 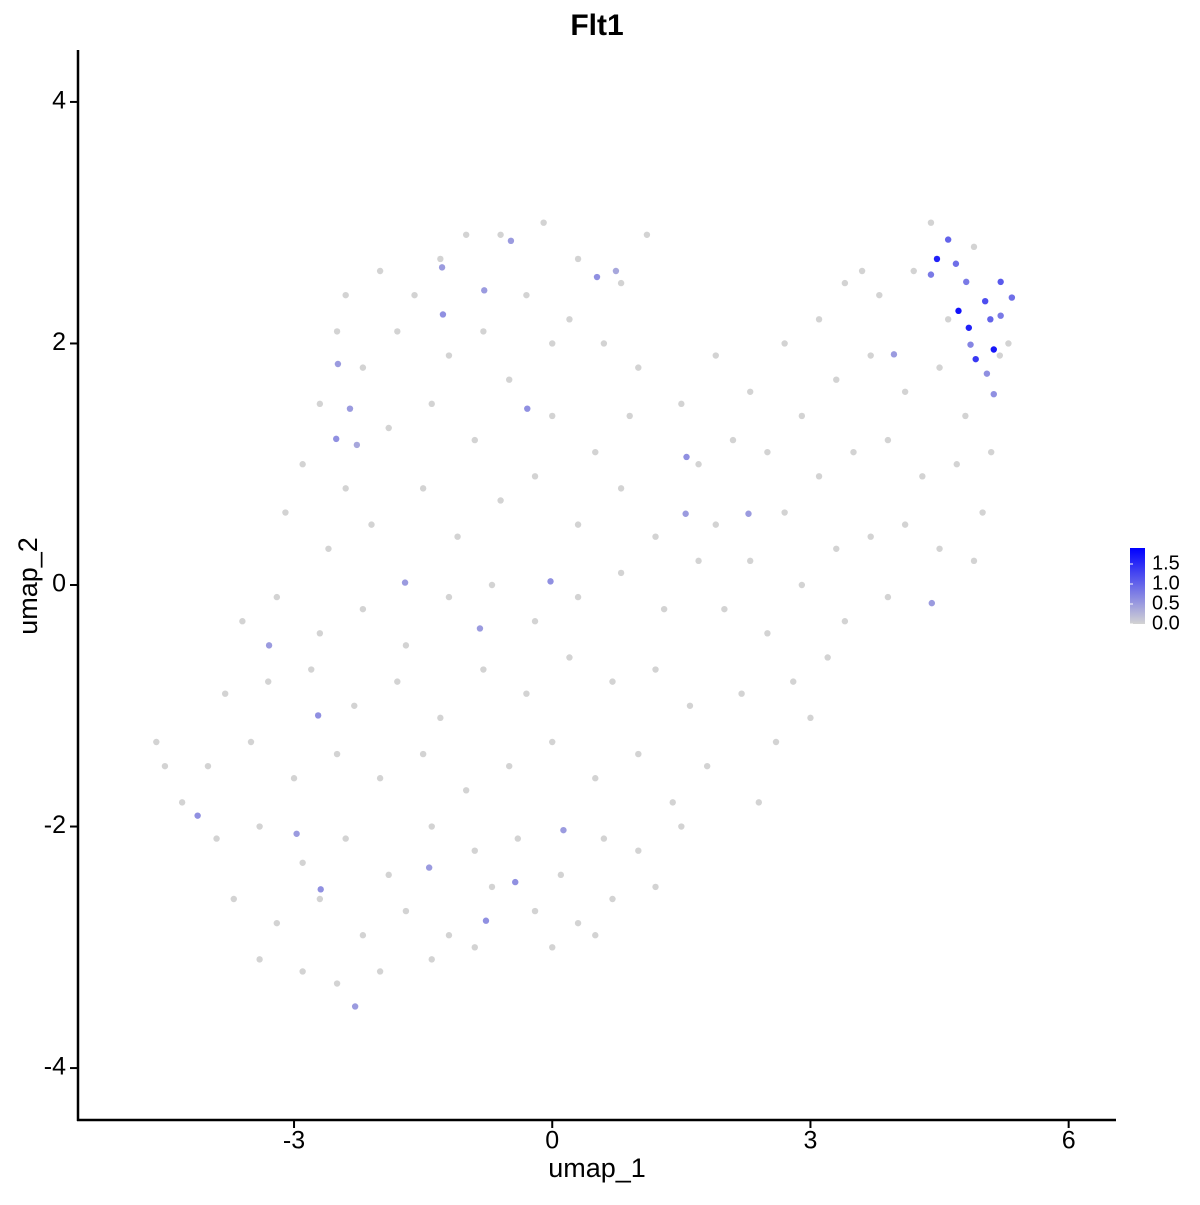 I want to click on y-axis-label: umap_2, so click(x=28, y=586).